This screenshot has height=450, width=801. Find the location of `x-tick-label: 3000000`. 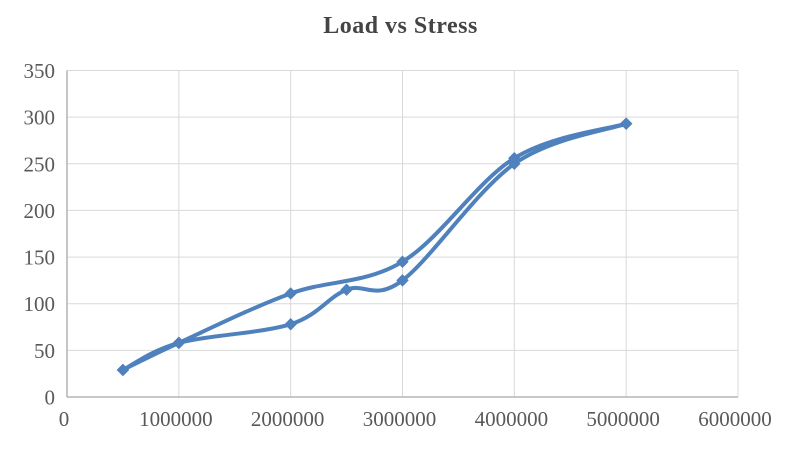

x-tick-label: 3000000 is located at coordinates (400, 419).